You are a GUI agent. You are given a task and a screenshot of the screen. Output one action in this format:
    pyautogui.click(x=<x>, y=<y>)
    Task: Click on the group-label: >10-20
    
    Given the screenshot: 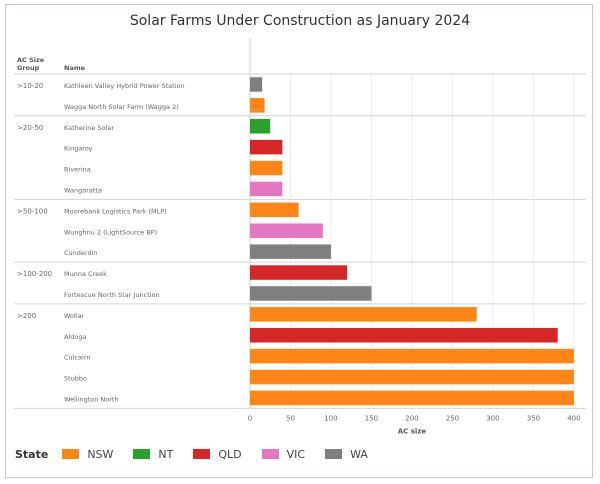 What is the action you would take?
    pyautogui.click(x=30, y=86)
    